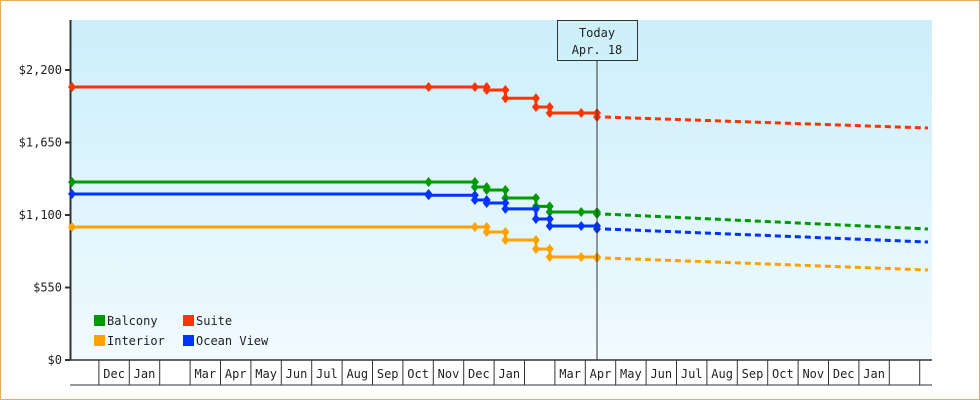  Describe the element at coordinates (597, 33) in the screenshot. I see `today-label: Today` at that location.